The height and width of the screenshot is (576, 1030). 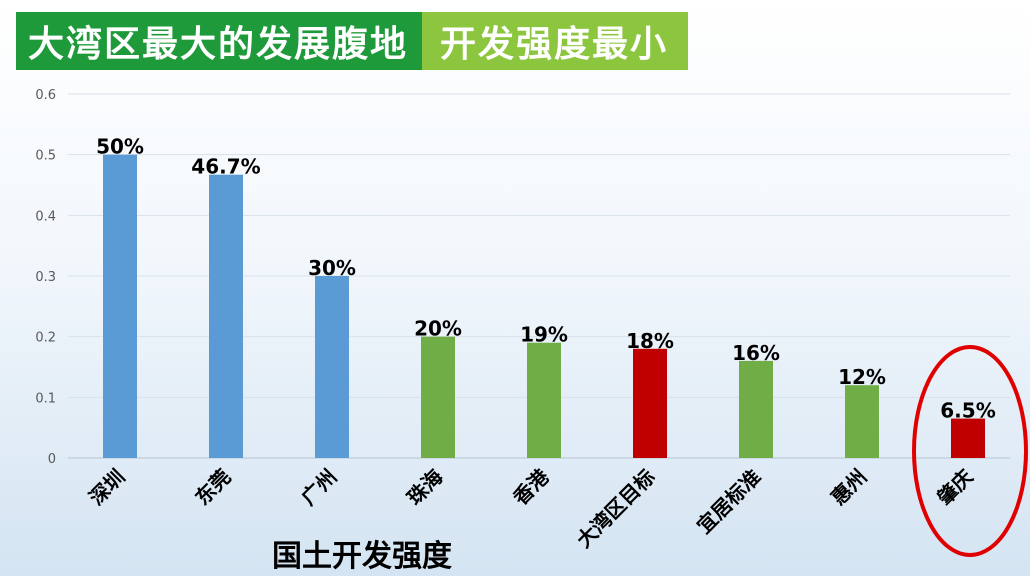 I want to click on x-tick-label: 东莞, so click(x=212, y=487).